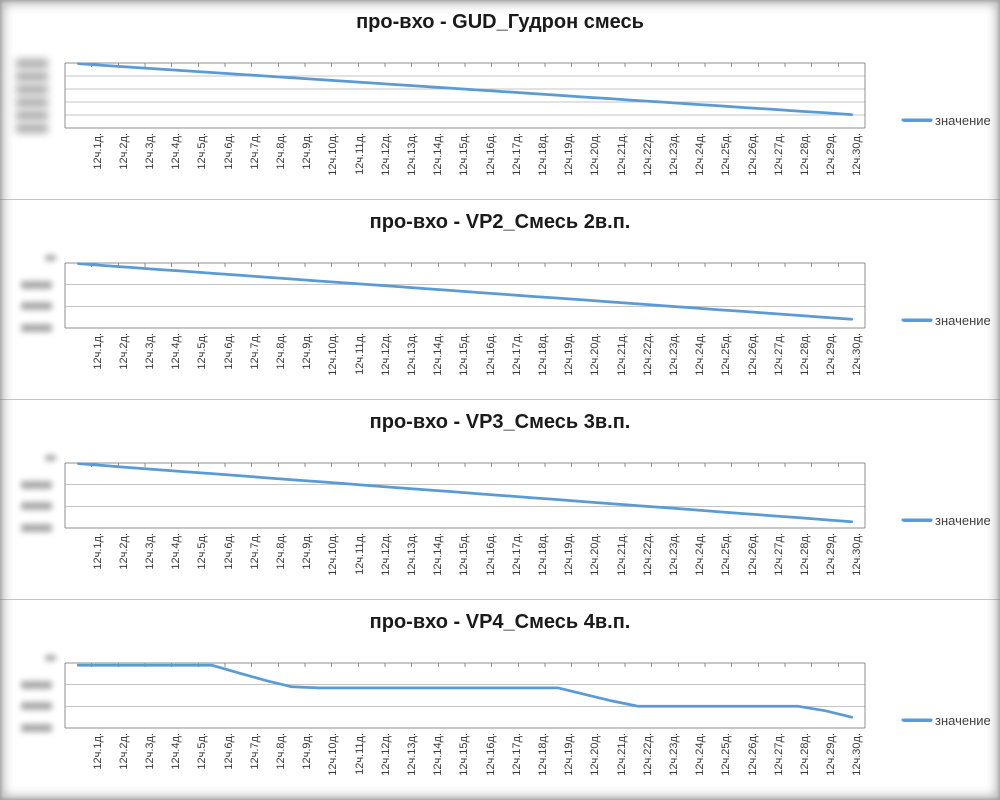 This screenshot has width=1000, height=800. I want to click on x-axis-label: 12ч.18д., so click(542, 154).